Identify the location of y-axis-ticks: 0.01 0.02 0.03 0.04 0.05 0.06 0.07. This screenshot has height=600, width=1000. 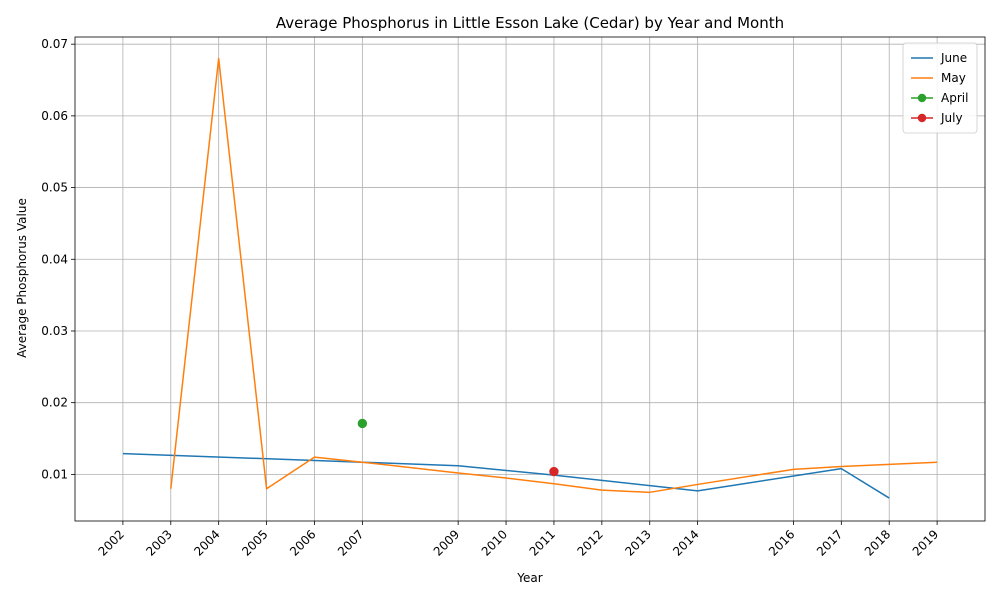
(58, 259).